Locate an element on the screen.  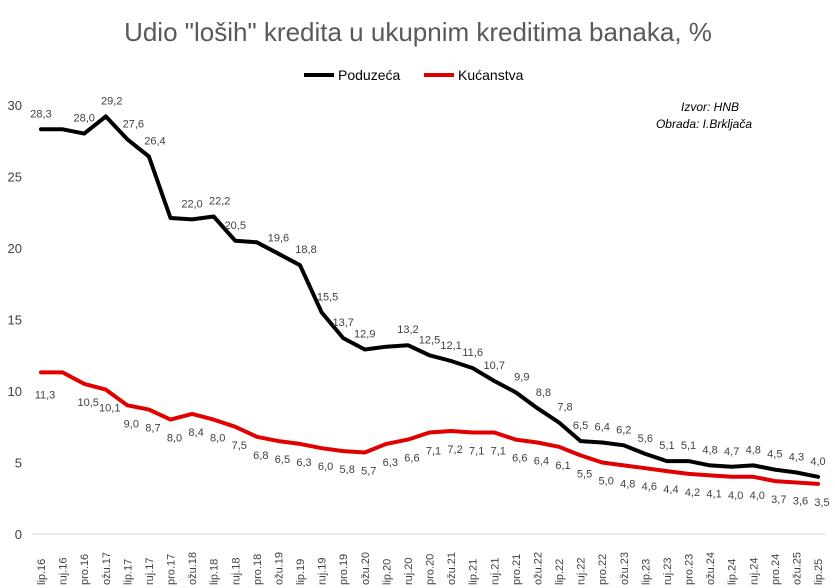
legend-label-kucanstva: Kućanstva is located at coordinates (491, 75).